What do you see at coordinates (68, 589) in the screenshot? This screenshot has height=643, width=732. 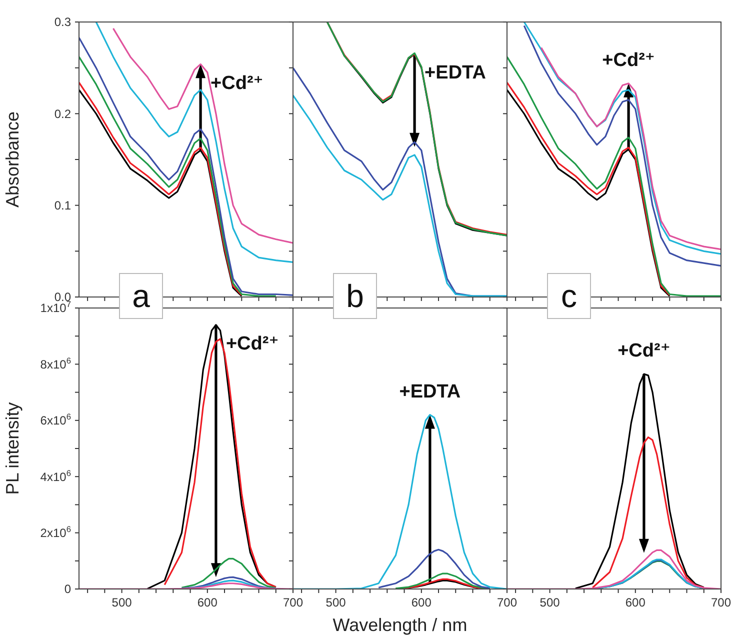 I see `y-tick-label: 0` at bounding box center [68, 589].